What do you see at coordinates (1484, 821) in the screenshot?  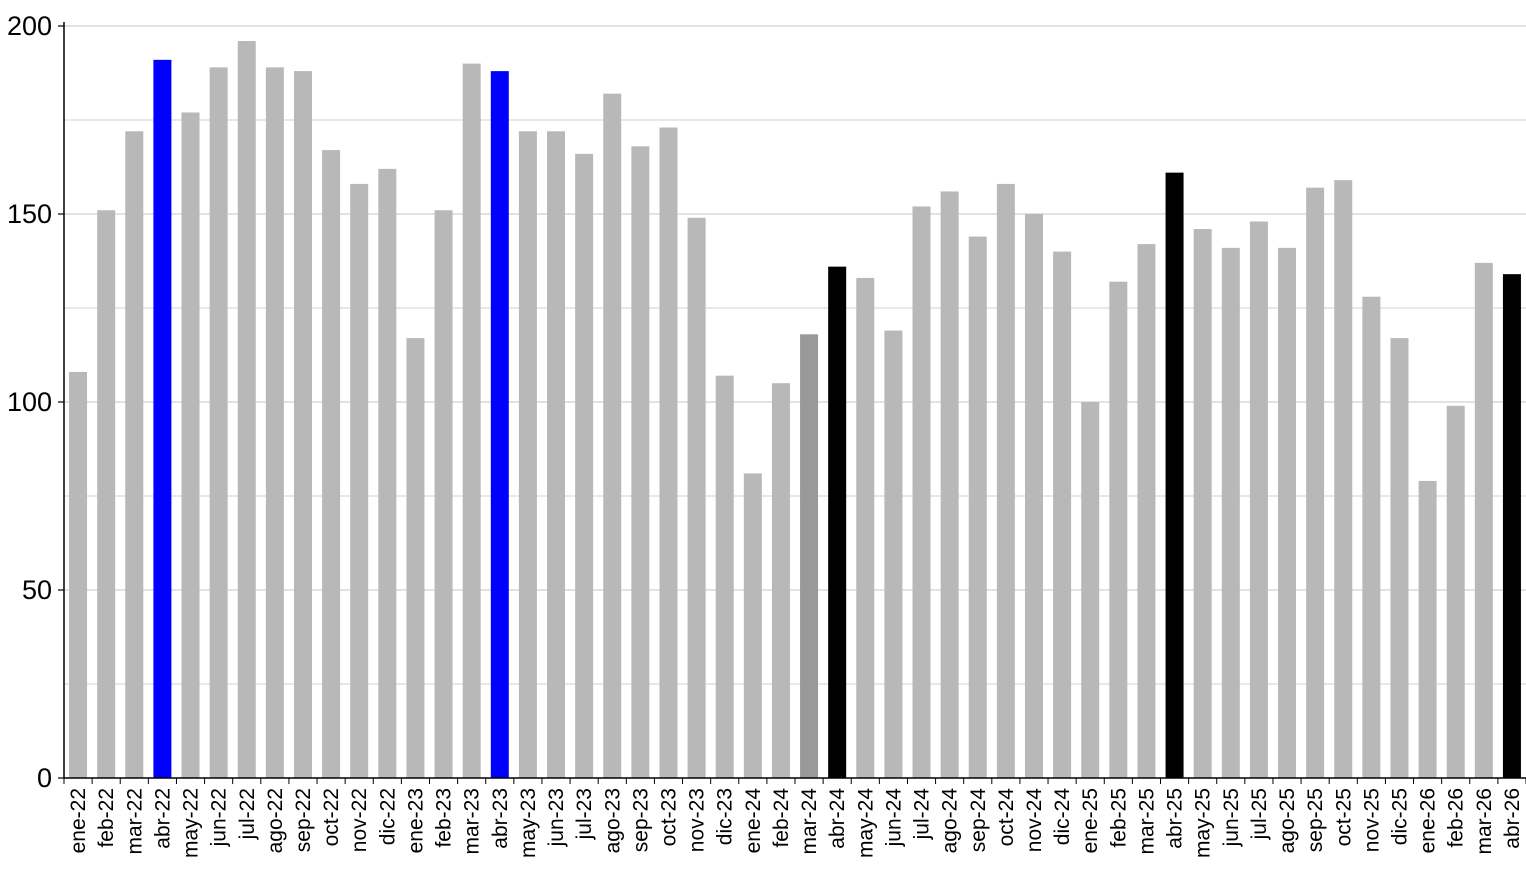 I see `x-tick-label: mar-26` at bounding box center [1484, 821].